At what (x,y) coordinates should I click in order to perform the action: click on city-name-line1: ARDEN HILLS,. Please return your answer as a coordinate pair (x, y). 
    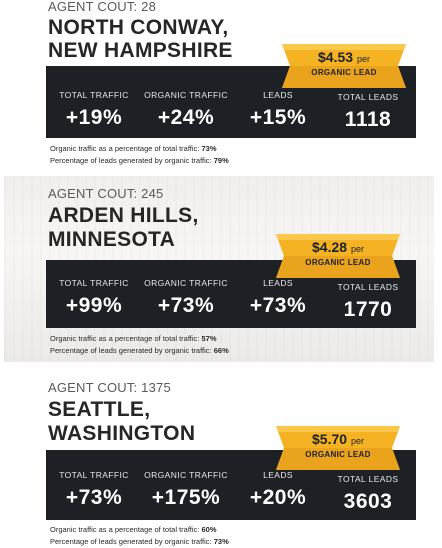
    Looking at the image, I should click on (123, 215).